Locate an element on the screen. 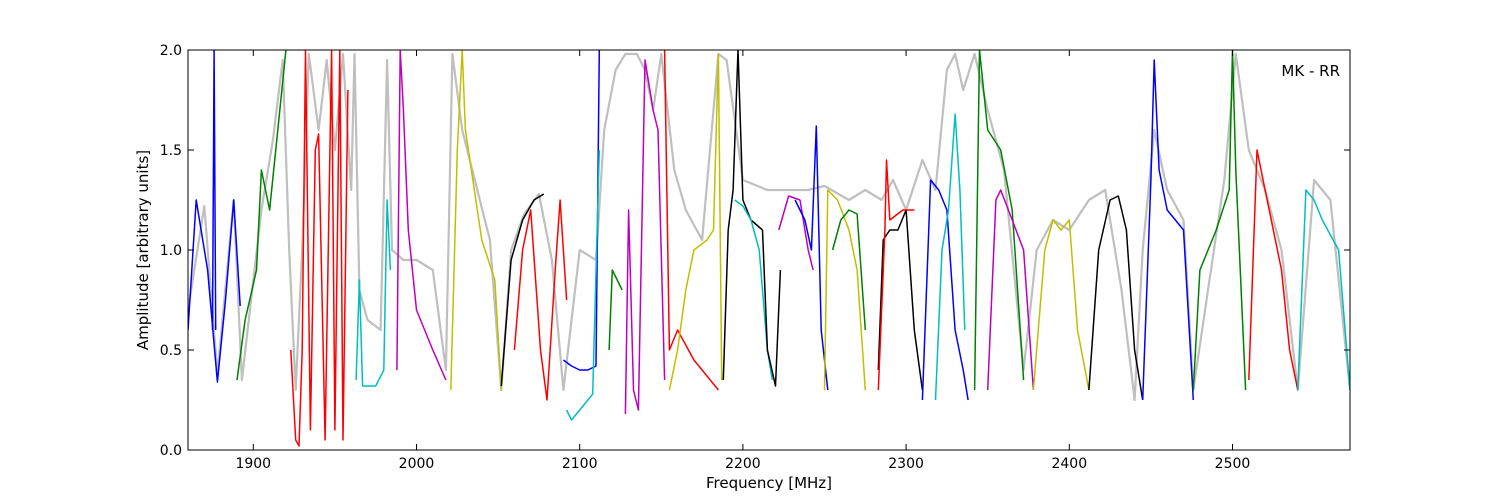 This screenshot has width=1500, height=500. y-tick-label-0: 0.0 is located at coordinates (171, 451).